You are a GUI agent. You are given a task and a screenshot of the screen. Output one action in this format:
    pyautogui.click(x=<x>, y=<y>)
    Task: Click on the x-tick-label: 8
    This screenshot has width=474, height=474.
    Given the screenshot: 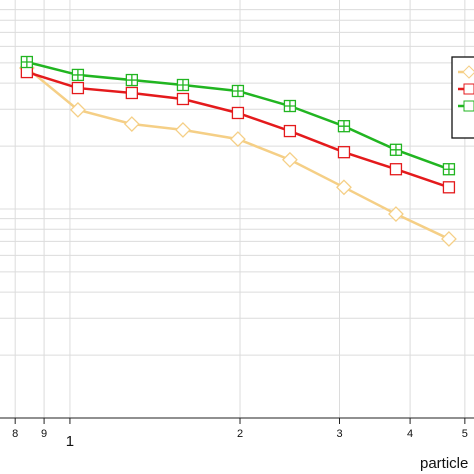 What is the action you would take?
    pyautogui.click(x=15, y=434)
    